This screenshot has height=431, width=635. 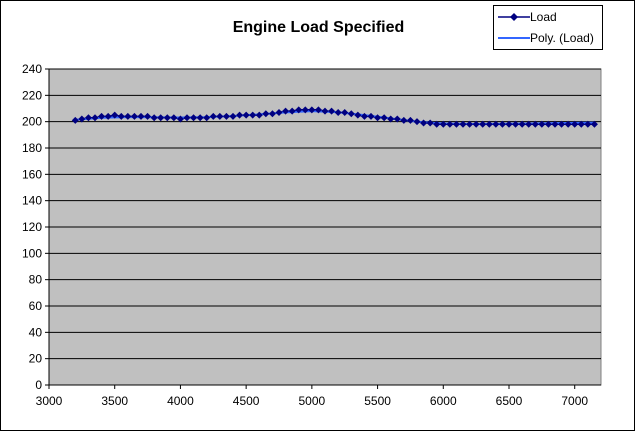 What do you see at coordinates (32, 148) in the screenshot?
I see `y-tick-label: 180` at bounding box center [32, 148].